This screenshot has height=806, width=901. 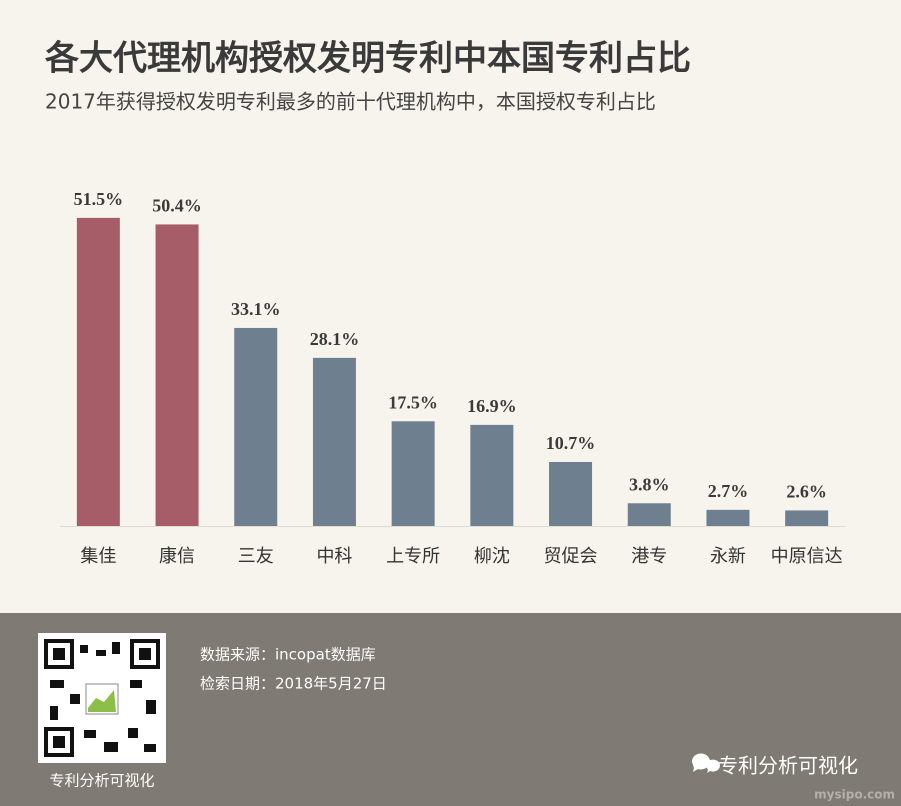 I want to click on value-label: 33.1%, so click(x=256, y=309).